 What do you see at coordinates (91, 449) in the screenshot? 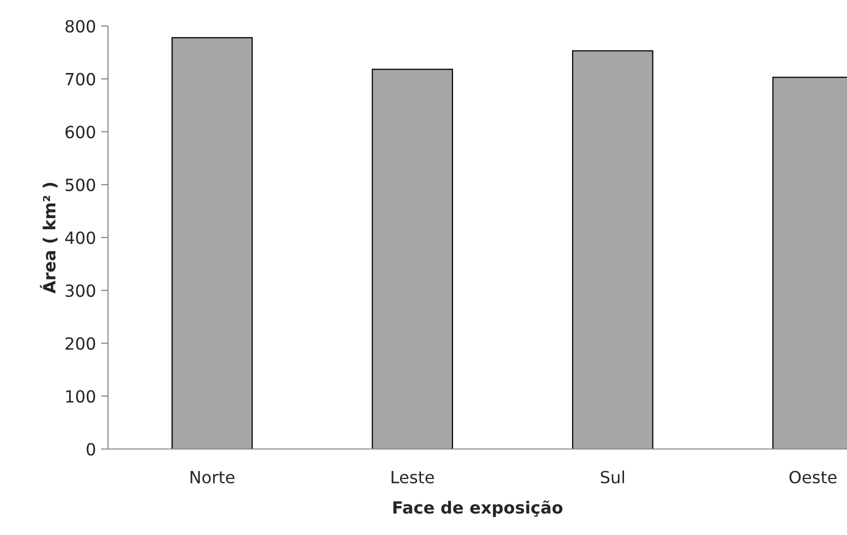
I see `y-tick-label: 0` at bounding box center [91, 449].